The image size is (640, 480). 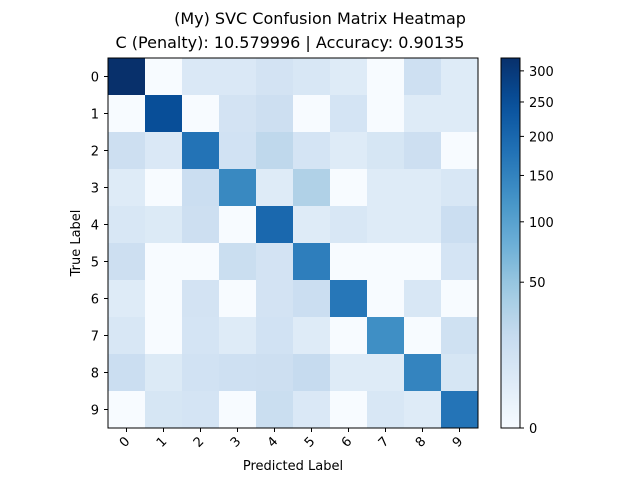 I want to click on y-tick-label: 0, so click(x=95, y=78).